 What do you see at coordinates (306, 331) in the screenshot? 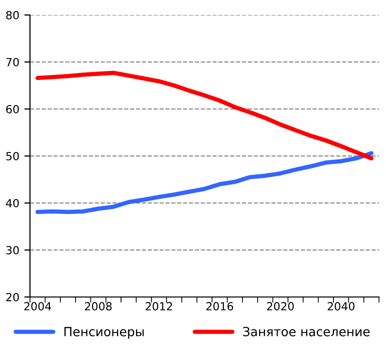
I see `legend-label: Занятое население` at bounding box center [306, 331].